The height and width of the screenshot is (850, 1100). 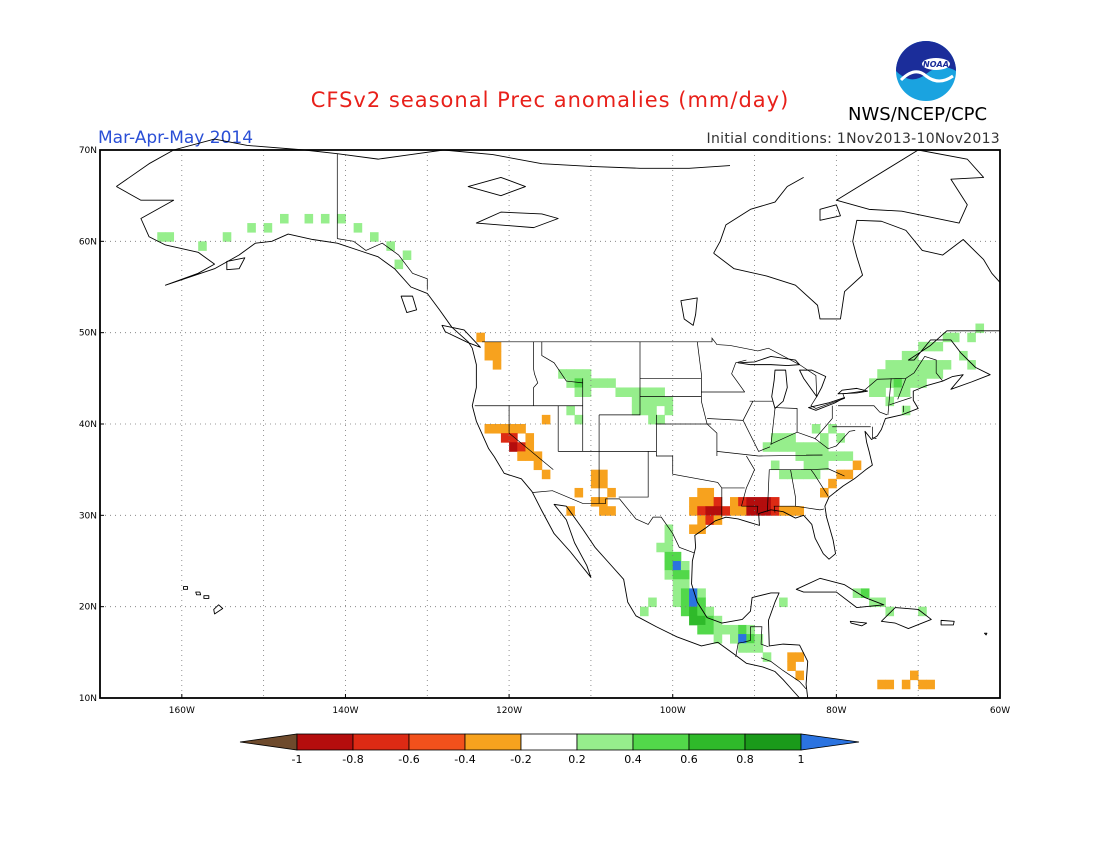 What do you see at coordinates (218, 609) in the screenshot?
I see `island-hawaii` at bounding box center [218, 609].